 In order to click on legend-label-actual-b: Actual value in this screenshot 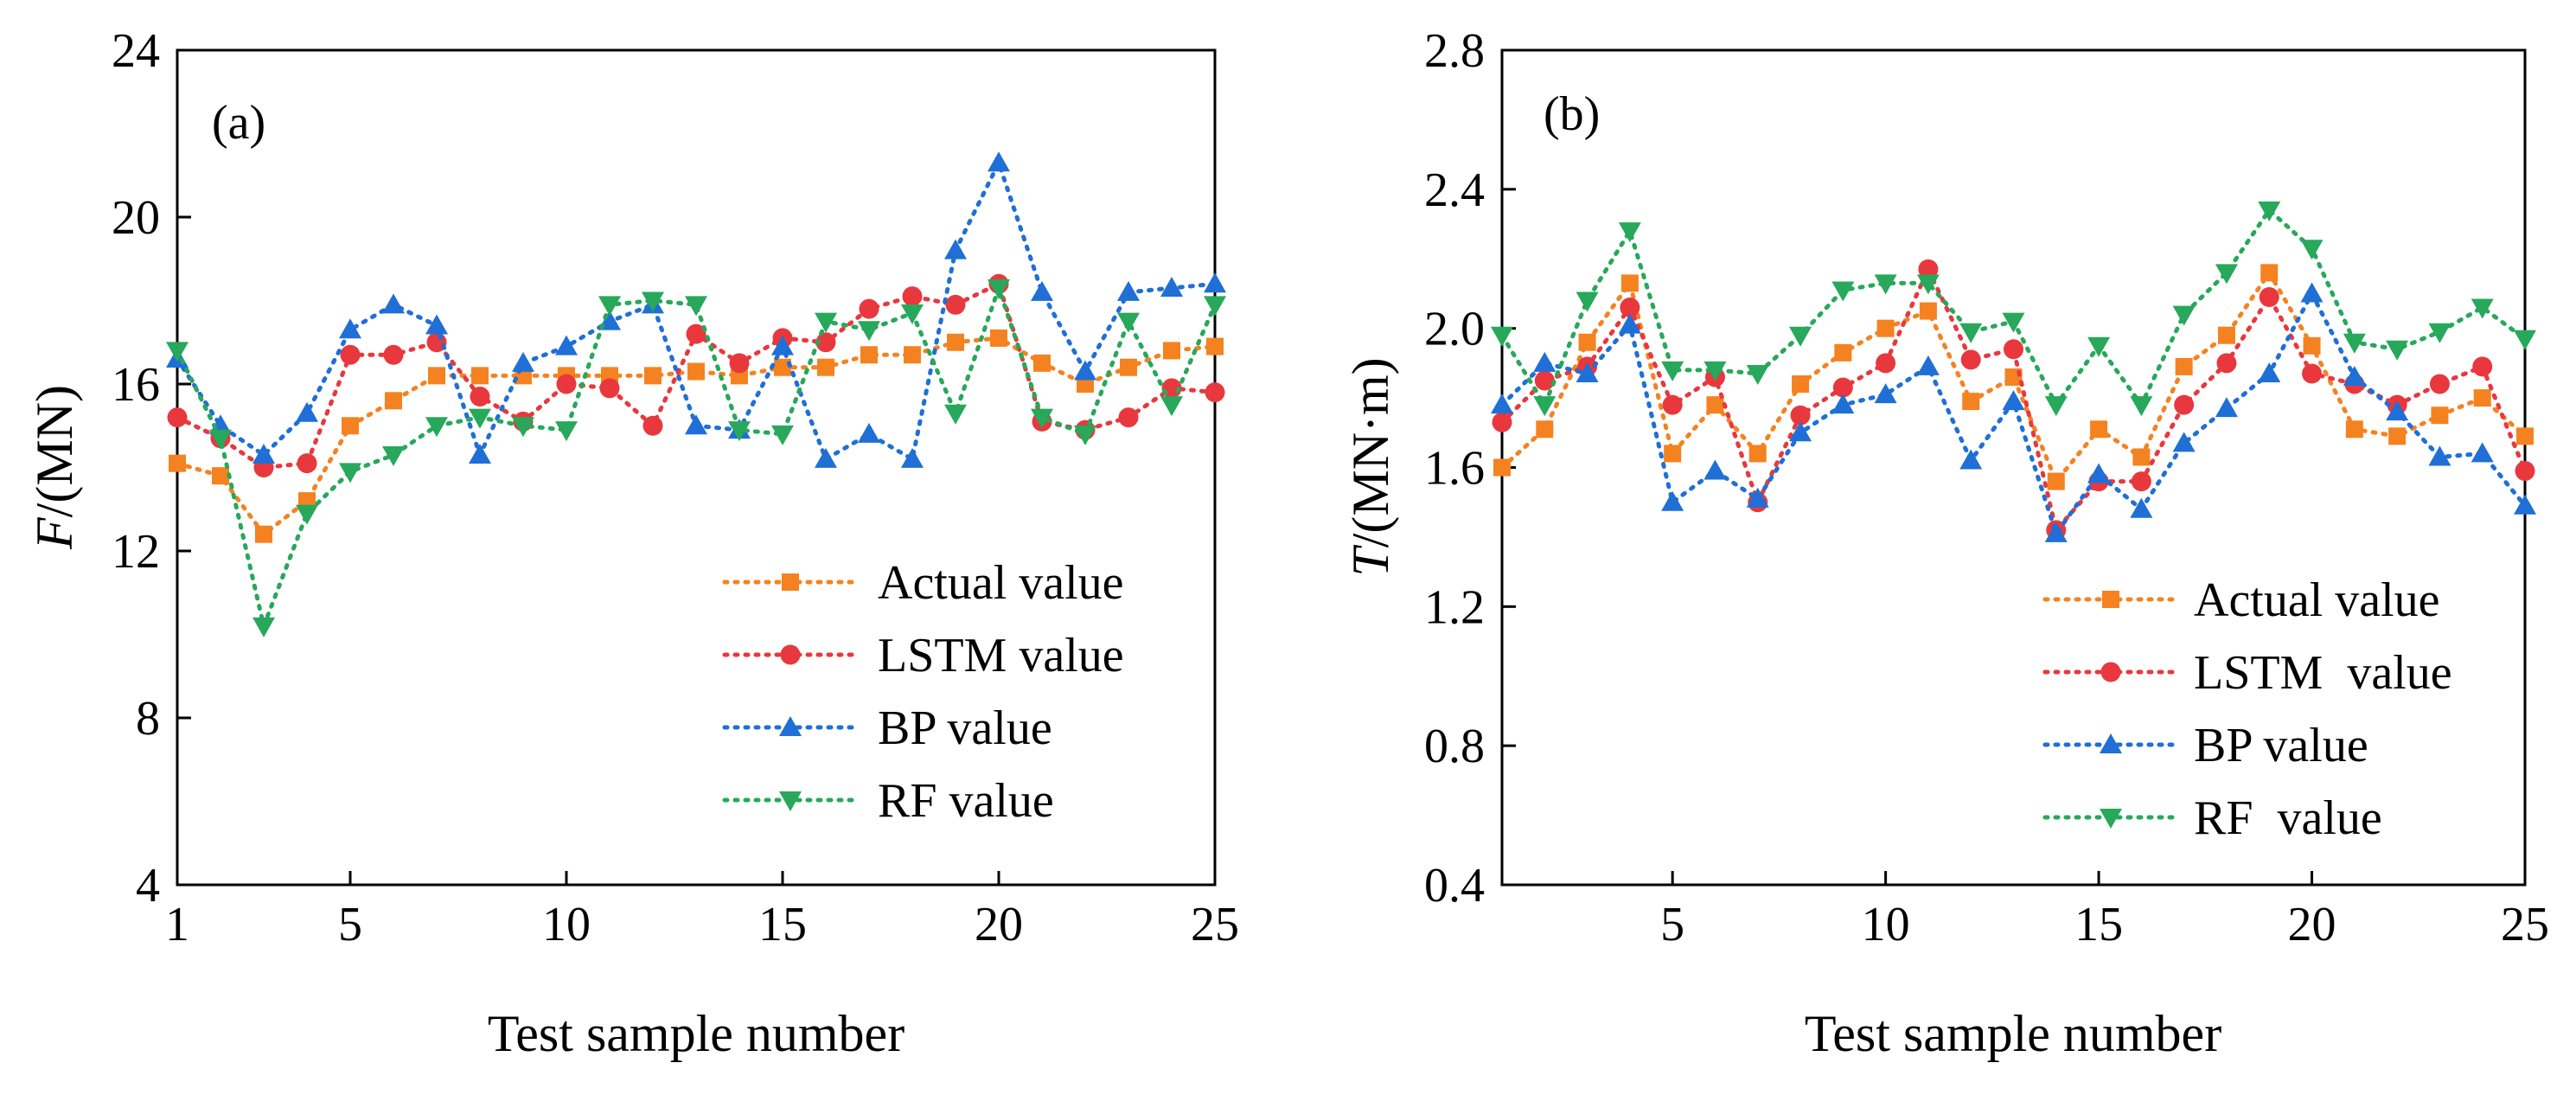, I will do `click(2317, 600)`.